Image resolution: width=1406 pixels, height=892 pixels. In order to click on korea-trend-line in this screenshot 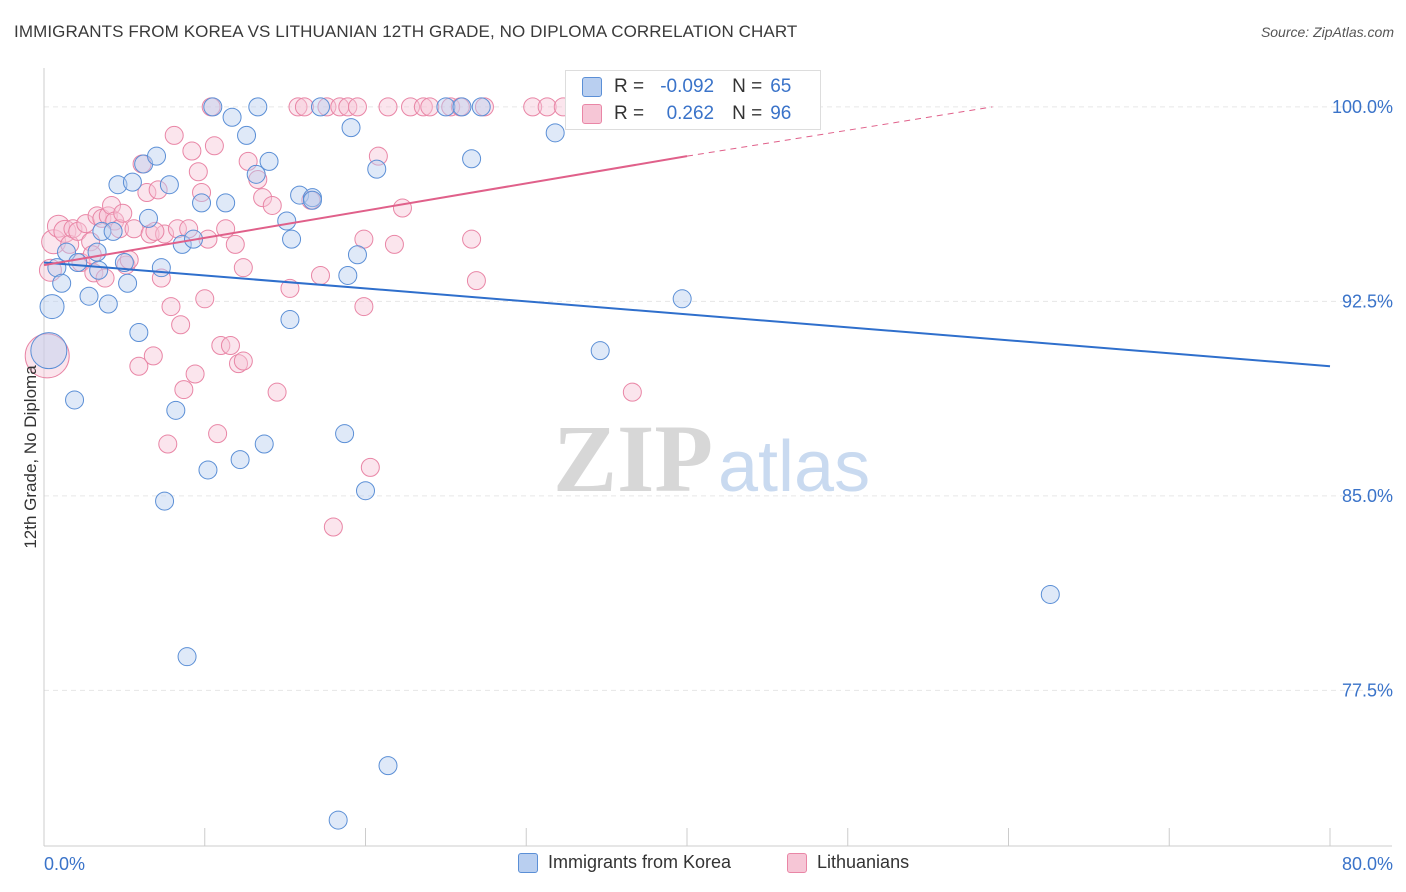, I will do `click(687, 314)`.